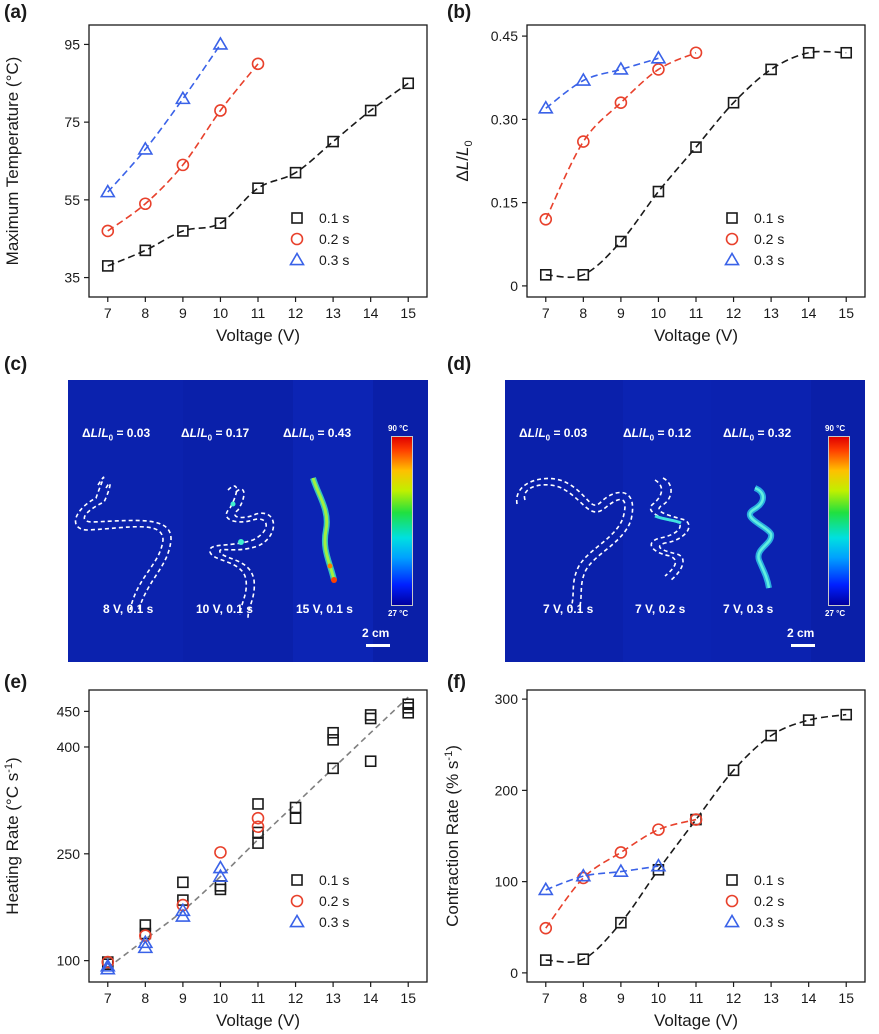 Image resolution: width=879 pixels, height=1034 pixels. What do you see at coordinates (72, 122) in the screenshot?
I see `y-tick-label: 75` at bounding box center [72, 122].